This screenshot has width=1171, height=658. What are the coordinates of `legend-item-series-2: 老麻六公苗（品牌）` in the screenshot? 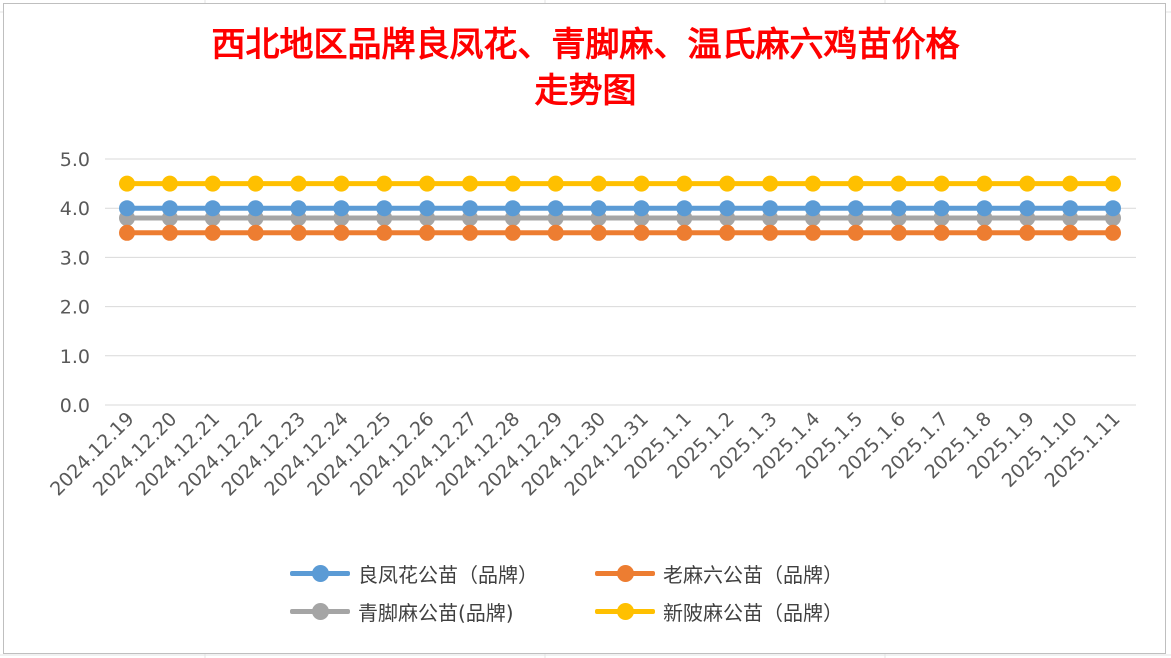 It's located at (719, 573).